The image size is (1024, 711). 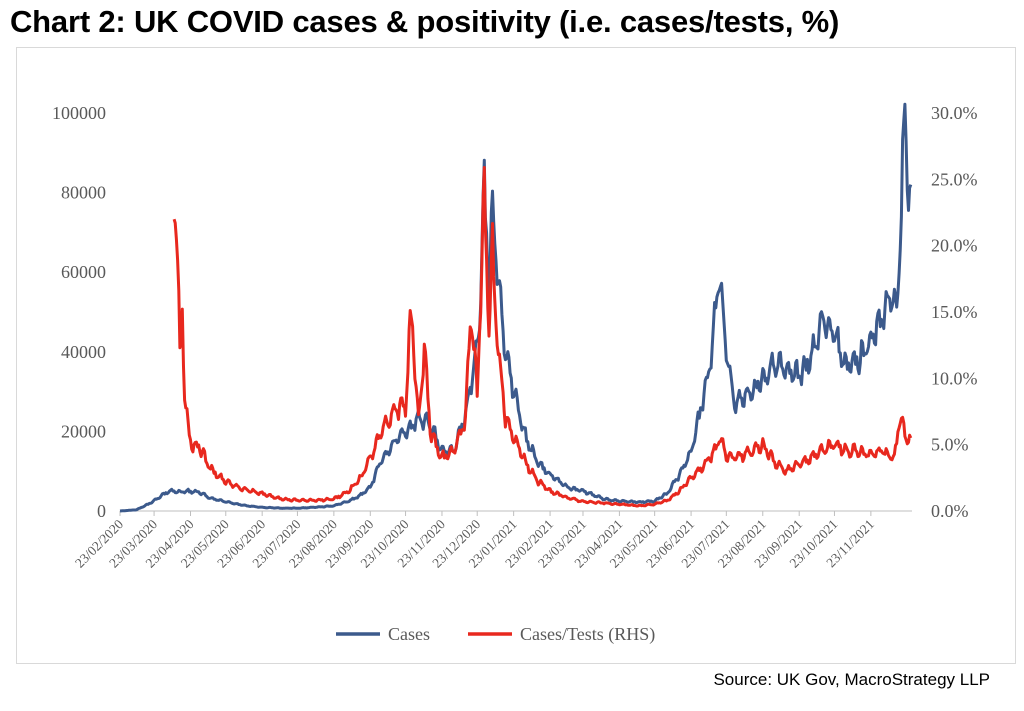 What do you see at coordinates (495, 634) in the screenshot?
I see `legend: Cases Cases/Tests (RHS)` at bounding box center [495, 634].